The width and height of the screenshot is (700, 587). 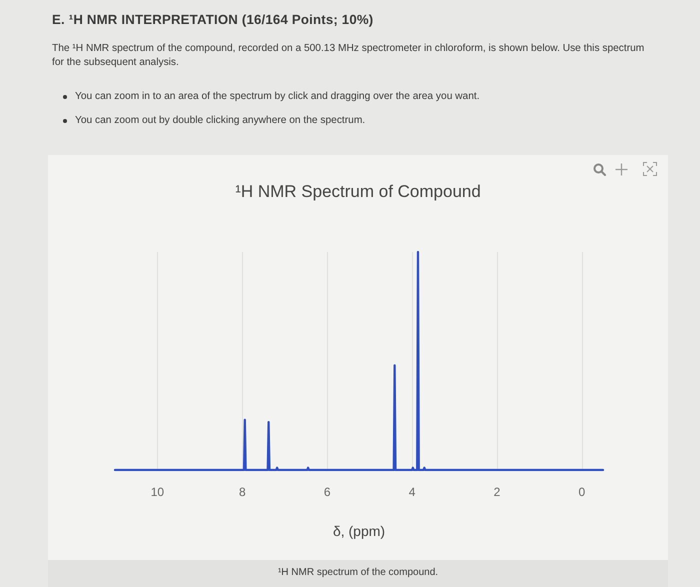 What do you see at coordinates (497, 492) in the screenshot?
I see `x-tick-label: 2` at bounding box center [497, 492].